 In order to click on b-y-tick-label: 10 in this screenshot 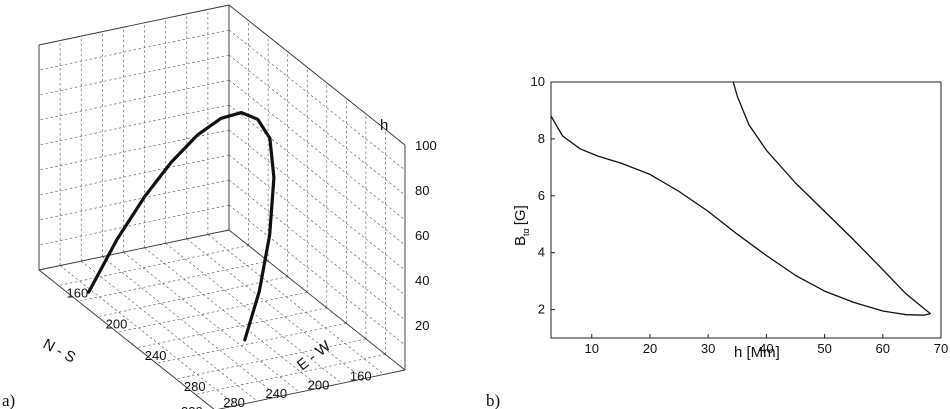, I will do `click(538, 81)`.